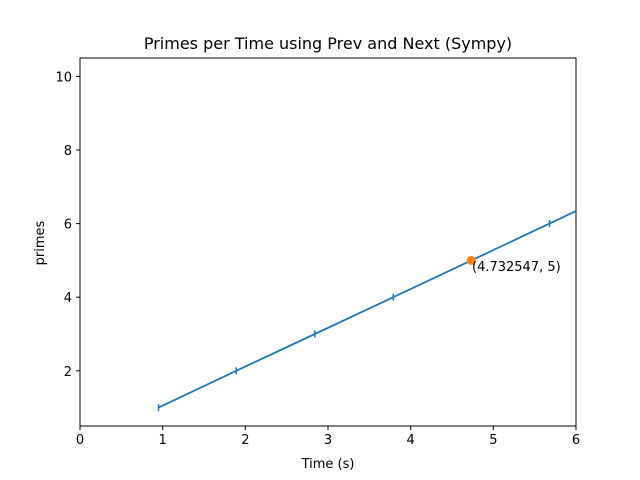 Image resolution: width=640 pixels, height=480 pixels. I want to click on x-tick-label: 5, so click(493, 440).